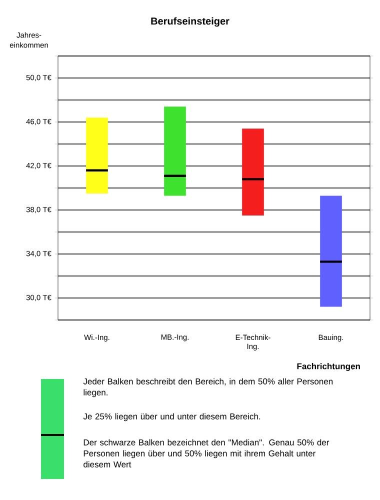 Image resolution: width=380 pixels, height=500 pixels. I want to click on text: Der schwarze Balken bezeichnet den "Median". Genau 50% der Personen liegen über und 50% liegen mit ihrem Gehalt unter diesem Wert, so click(207, 453).